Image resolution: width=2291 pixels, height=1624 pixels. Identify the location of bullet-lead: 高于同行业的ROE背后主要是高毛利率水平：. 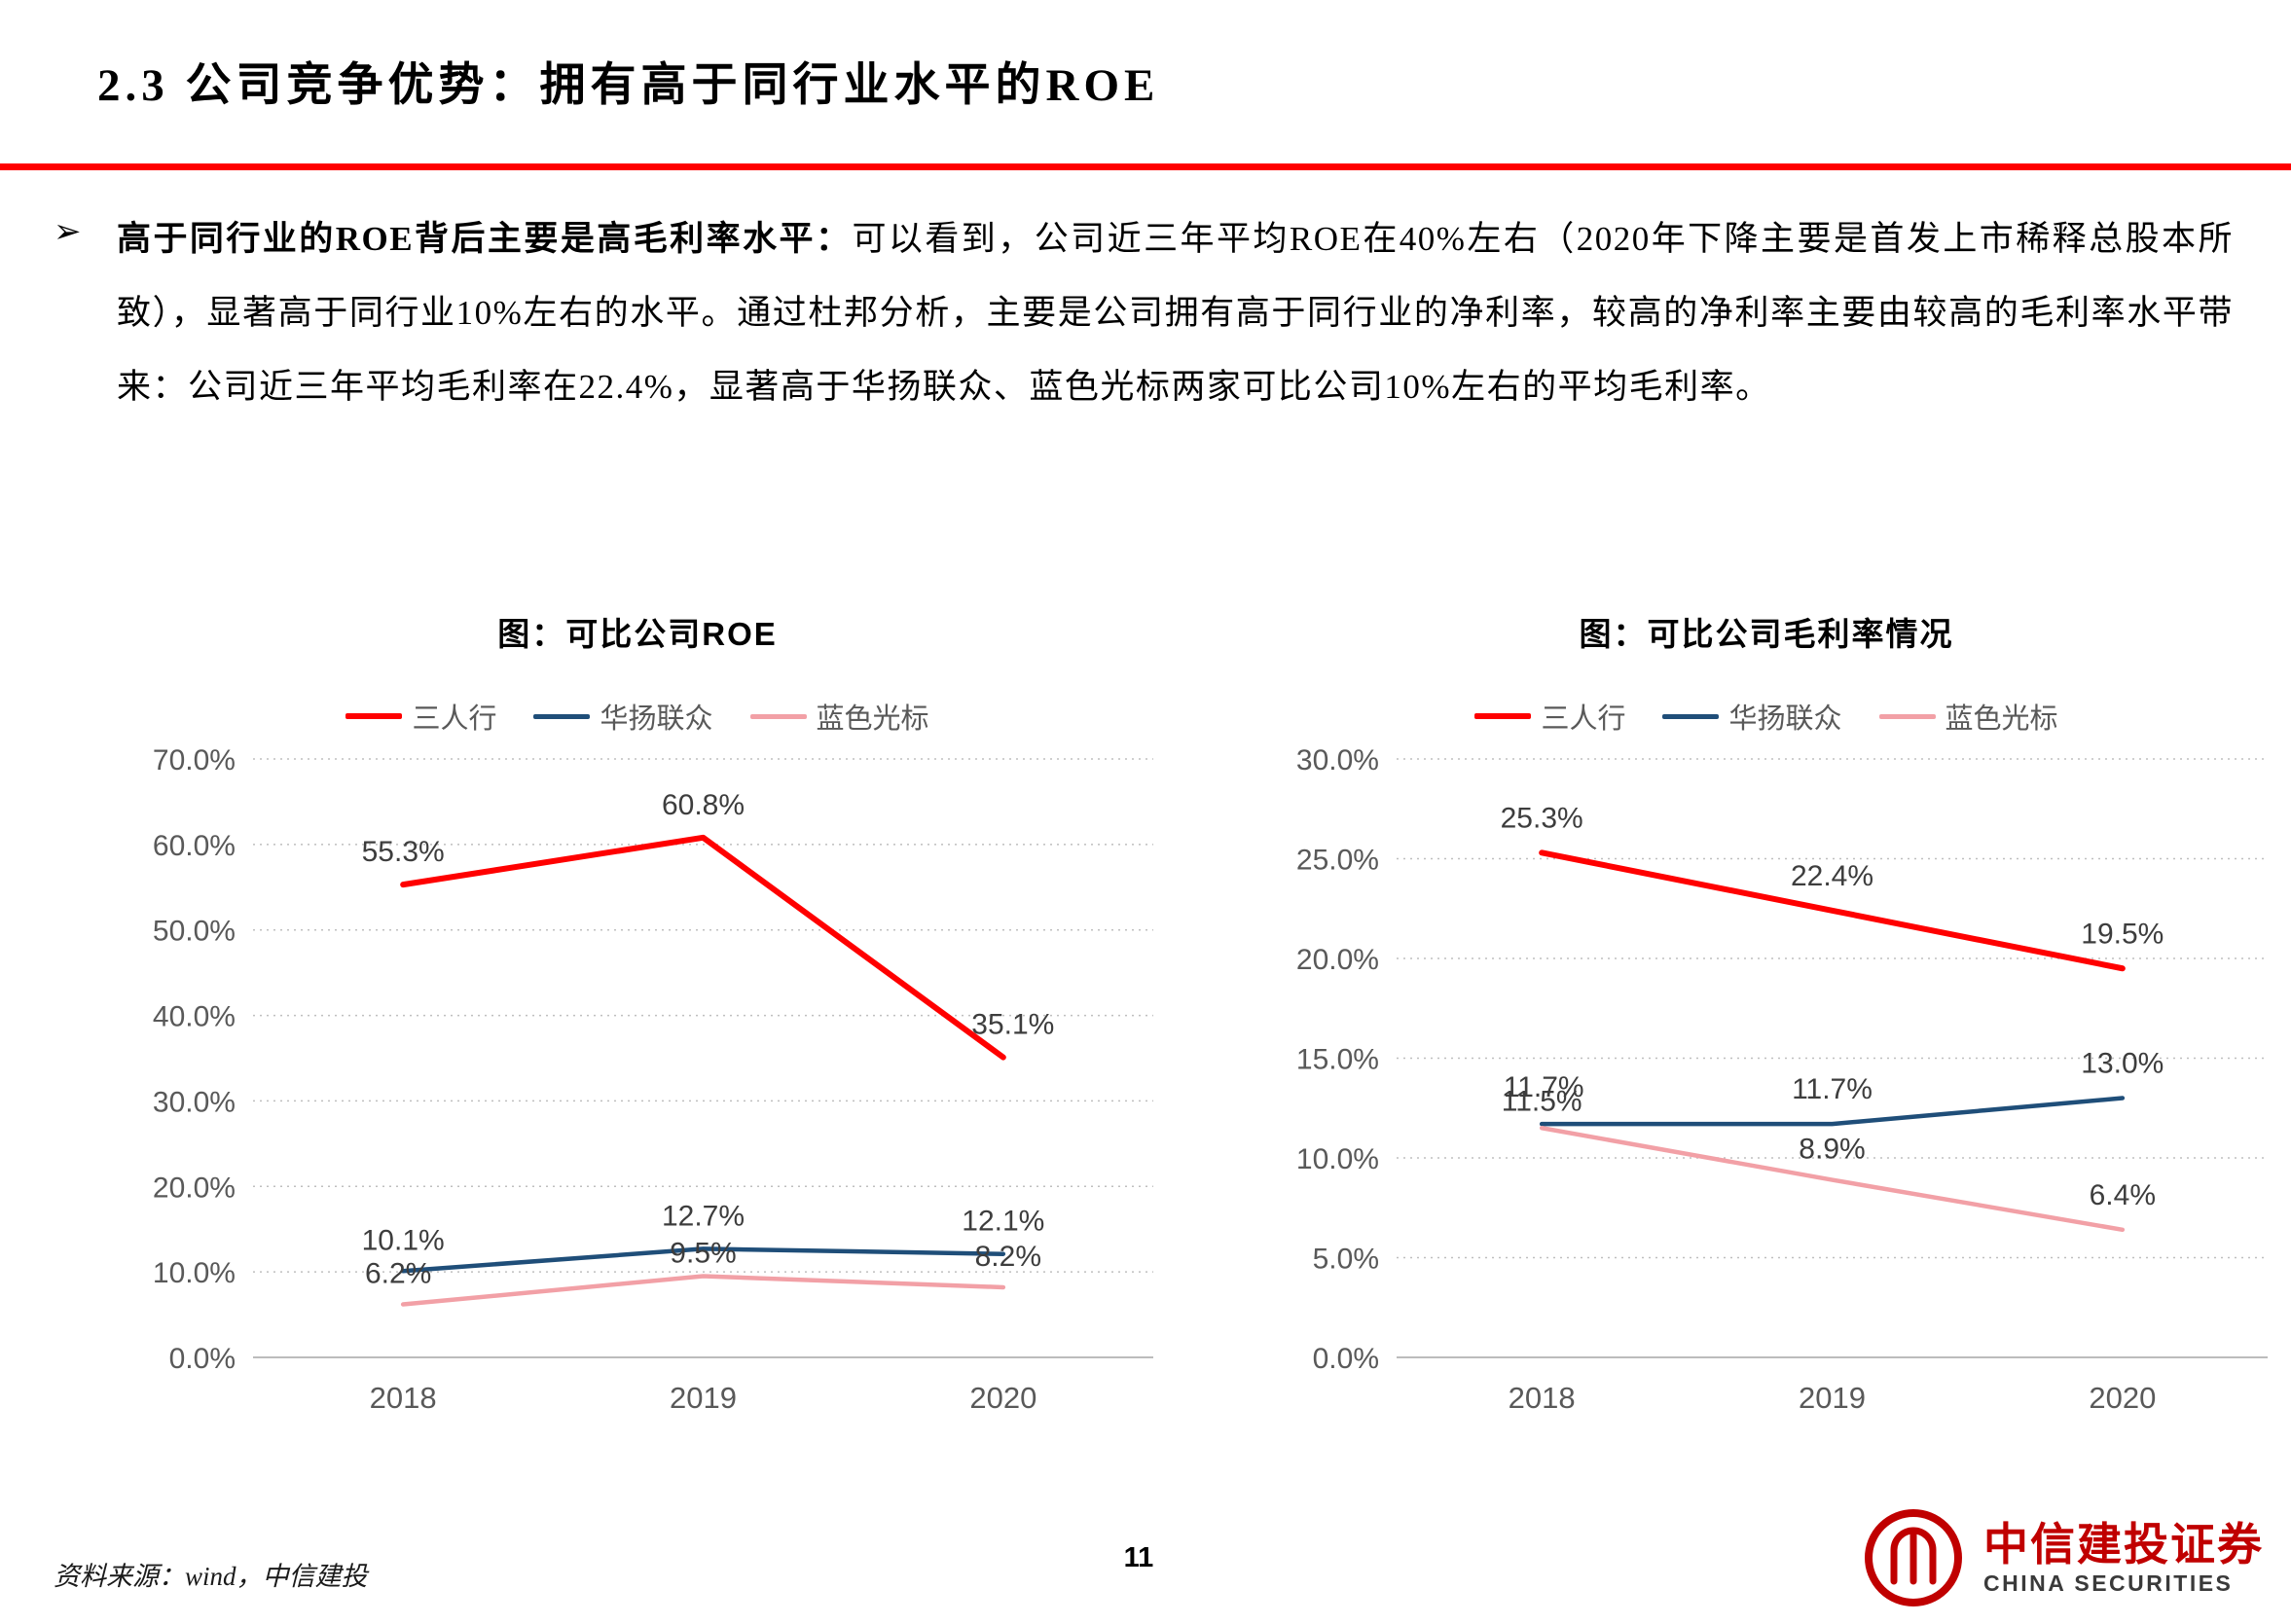
(485, 239).